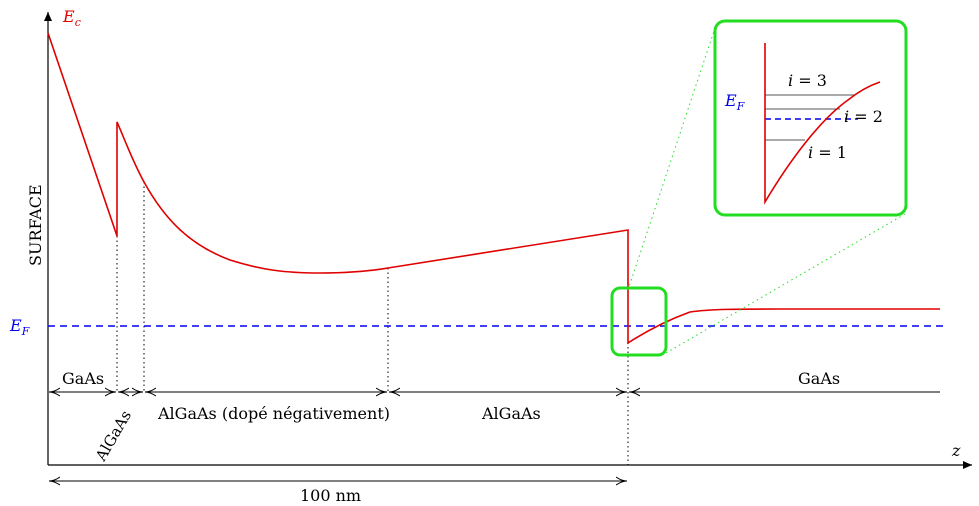  I want to click on y-axis-label: Ec, so click(71, 18).